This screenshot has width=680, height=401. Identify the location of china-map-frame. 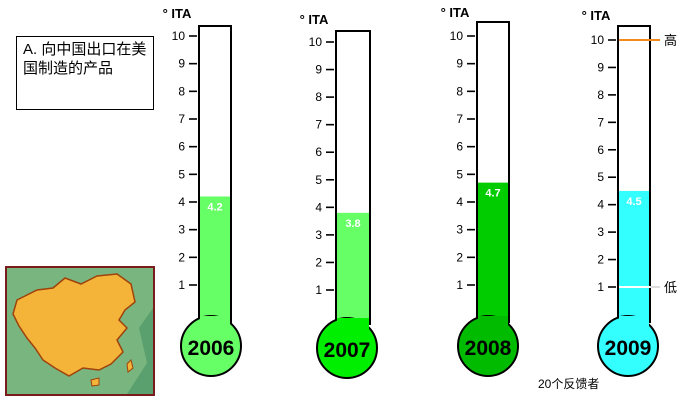
(80, 331).